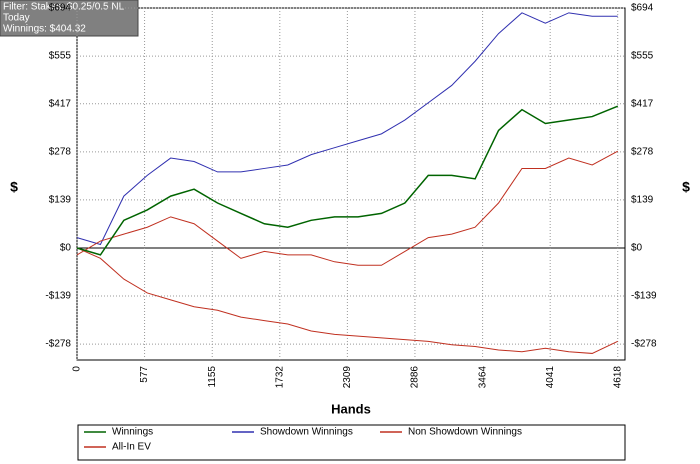 The image size is (700, 464). What do you see at coordinates (58, 296) in the screenshot?
I see `y-tick-label: -$139` at bounding box center [58, 296].